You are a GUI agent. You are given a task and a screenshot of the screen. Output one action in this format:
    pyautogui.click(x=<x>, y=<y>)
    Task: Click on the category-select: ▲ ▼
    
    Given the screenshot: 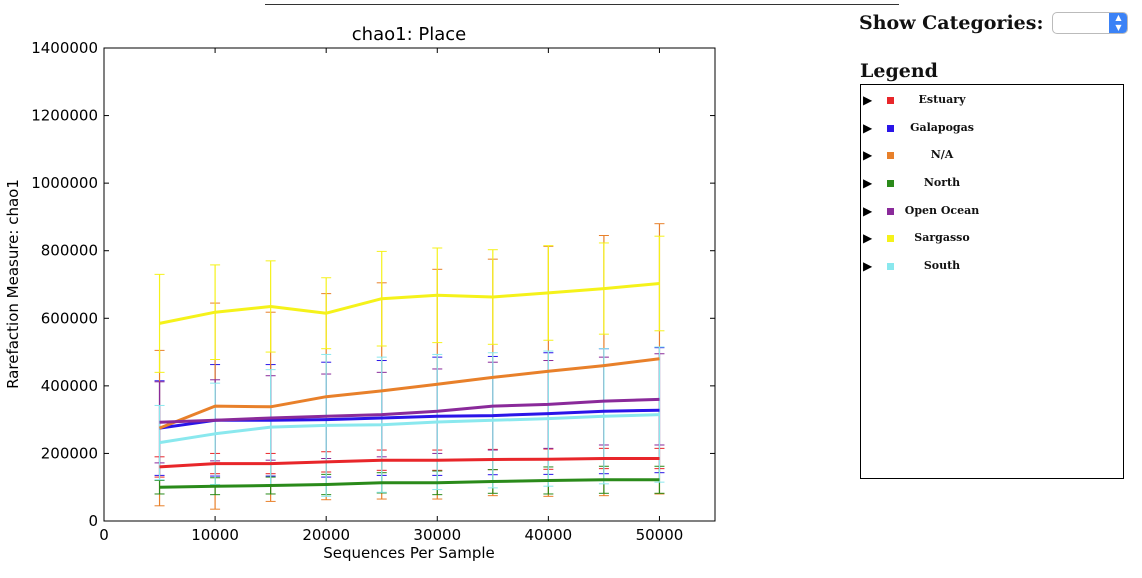 What is the action you would take?
    pyautogui.click(x=1090, y=23)
    